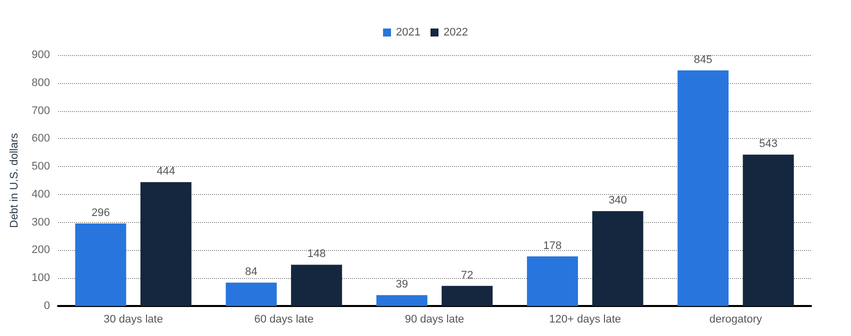 The image size is (851, 336). I want to click on data-label: 444, so click(166, 172).